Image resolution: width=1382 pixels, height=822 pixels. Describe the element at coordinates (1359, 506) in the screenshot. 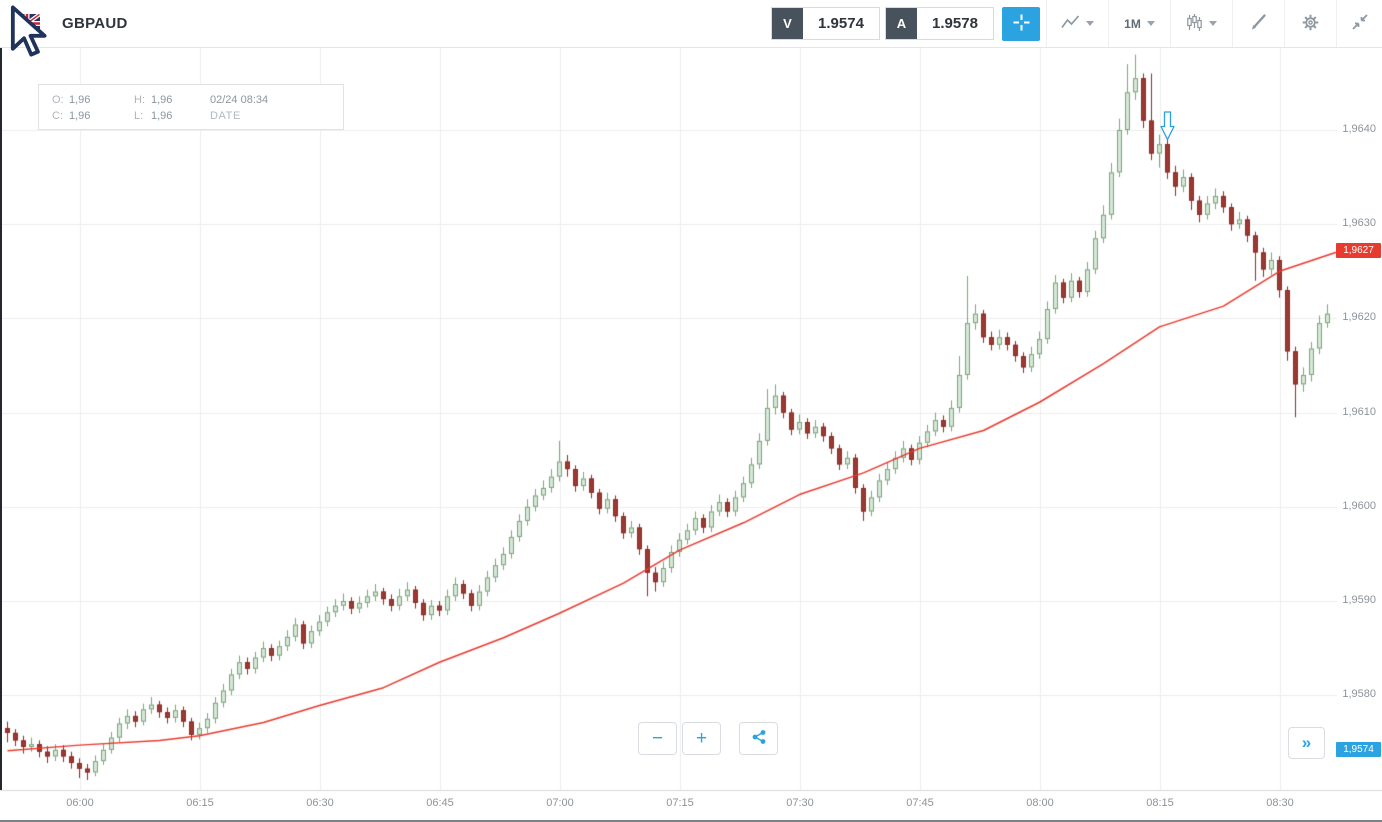

I see `price-tick-label: 1,9600` at that location.